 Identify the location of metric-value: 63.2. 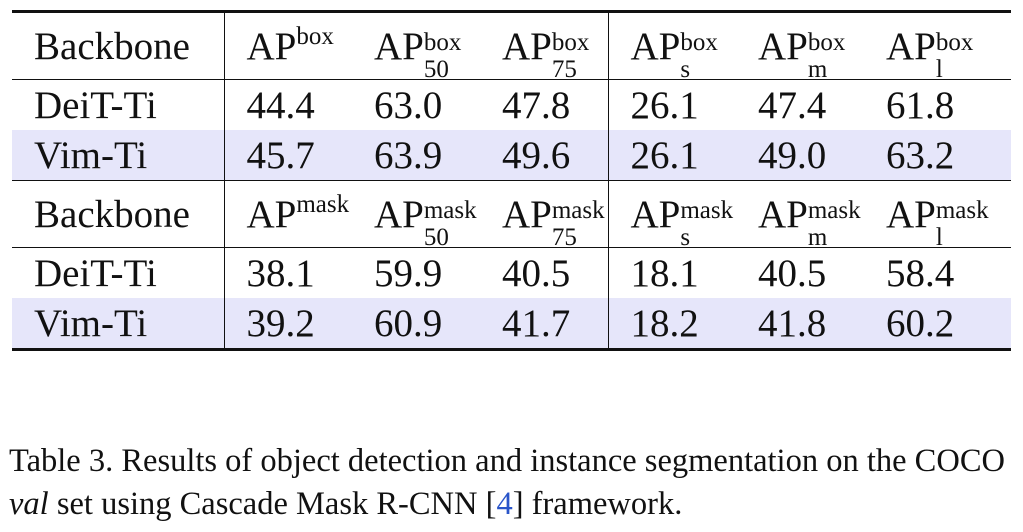
(937, 155).